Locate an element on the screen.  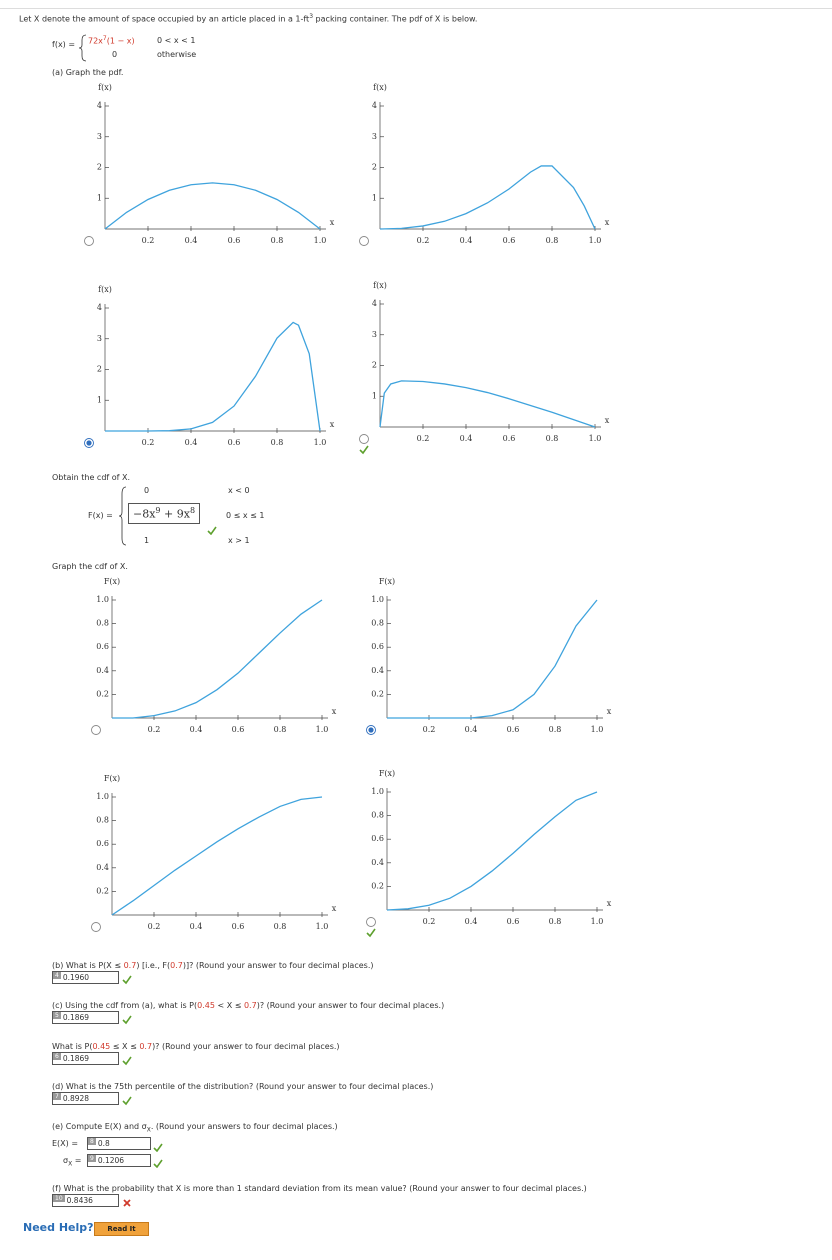
x-path is located at coordinates (127, 1203).